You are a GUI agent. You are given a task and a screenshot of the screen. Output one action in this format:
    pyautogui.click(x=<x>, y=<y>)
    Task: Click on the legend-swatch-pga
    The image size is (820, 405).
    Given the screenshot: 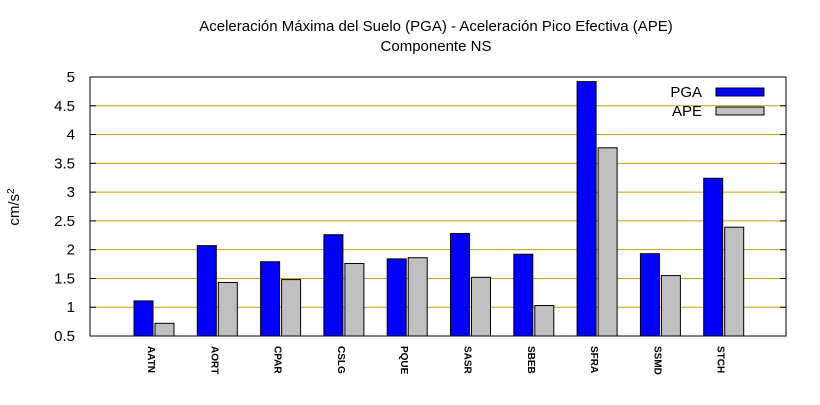 What is the action you would take?
    pyautogui.click(x=740, y=92)
    